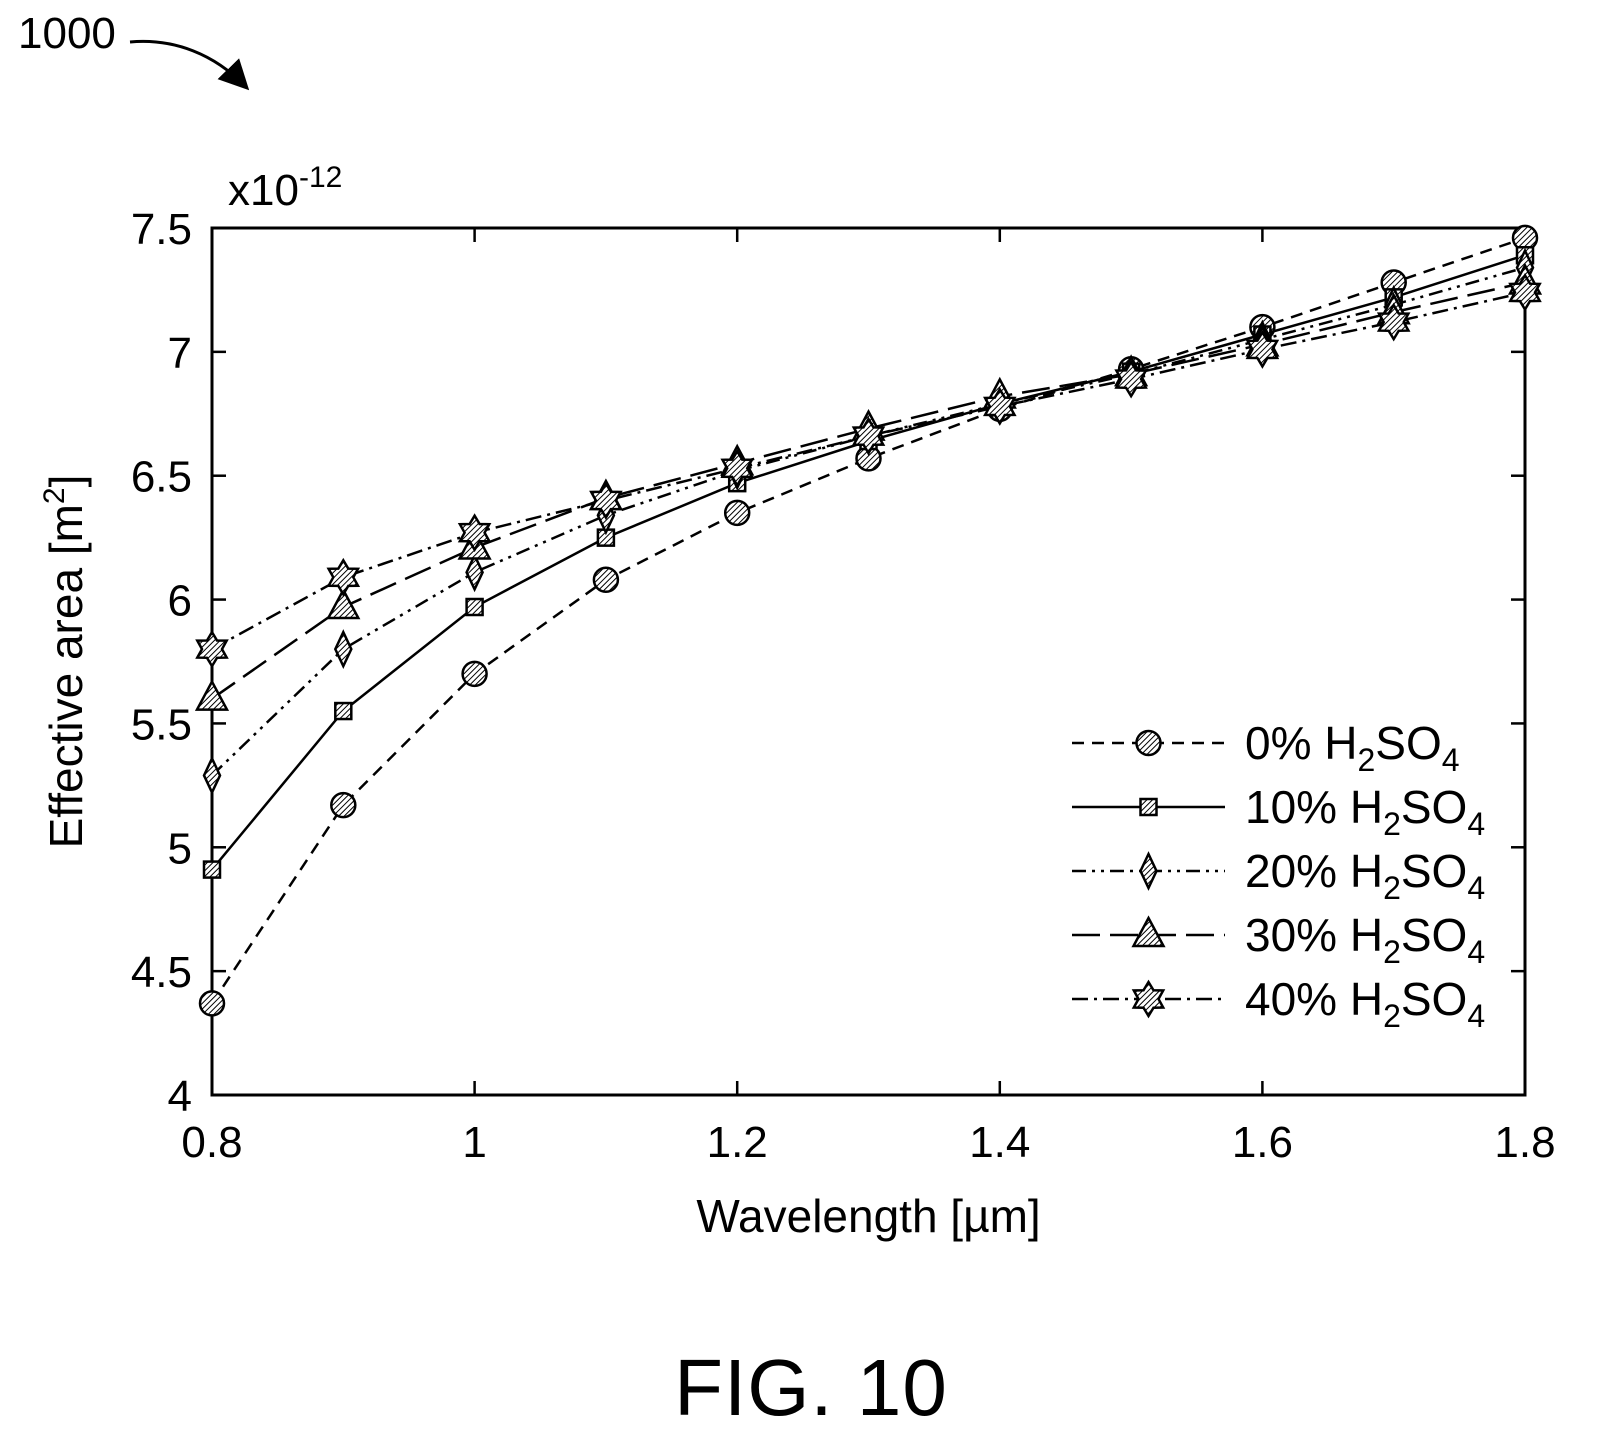 The height and width of the screenshot is (1437, 1622). I want to click on y-tick-label: 5, so click(180, 848).